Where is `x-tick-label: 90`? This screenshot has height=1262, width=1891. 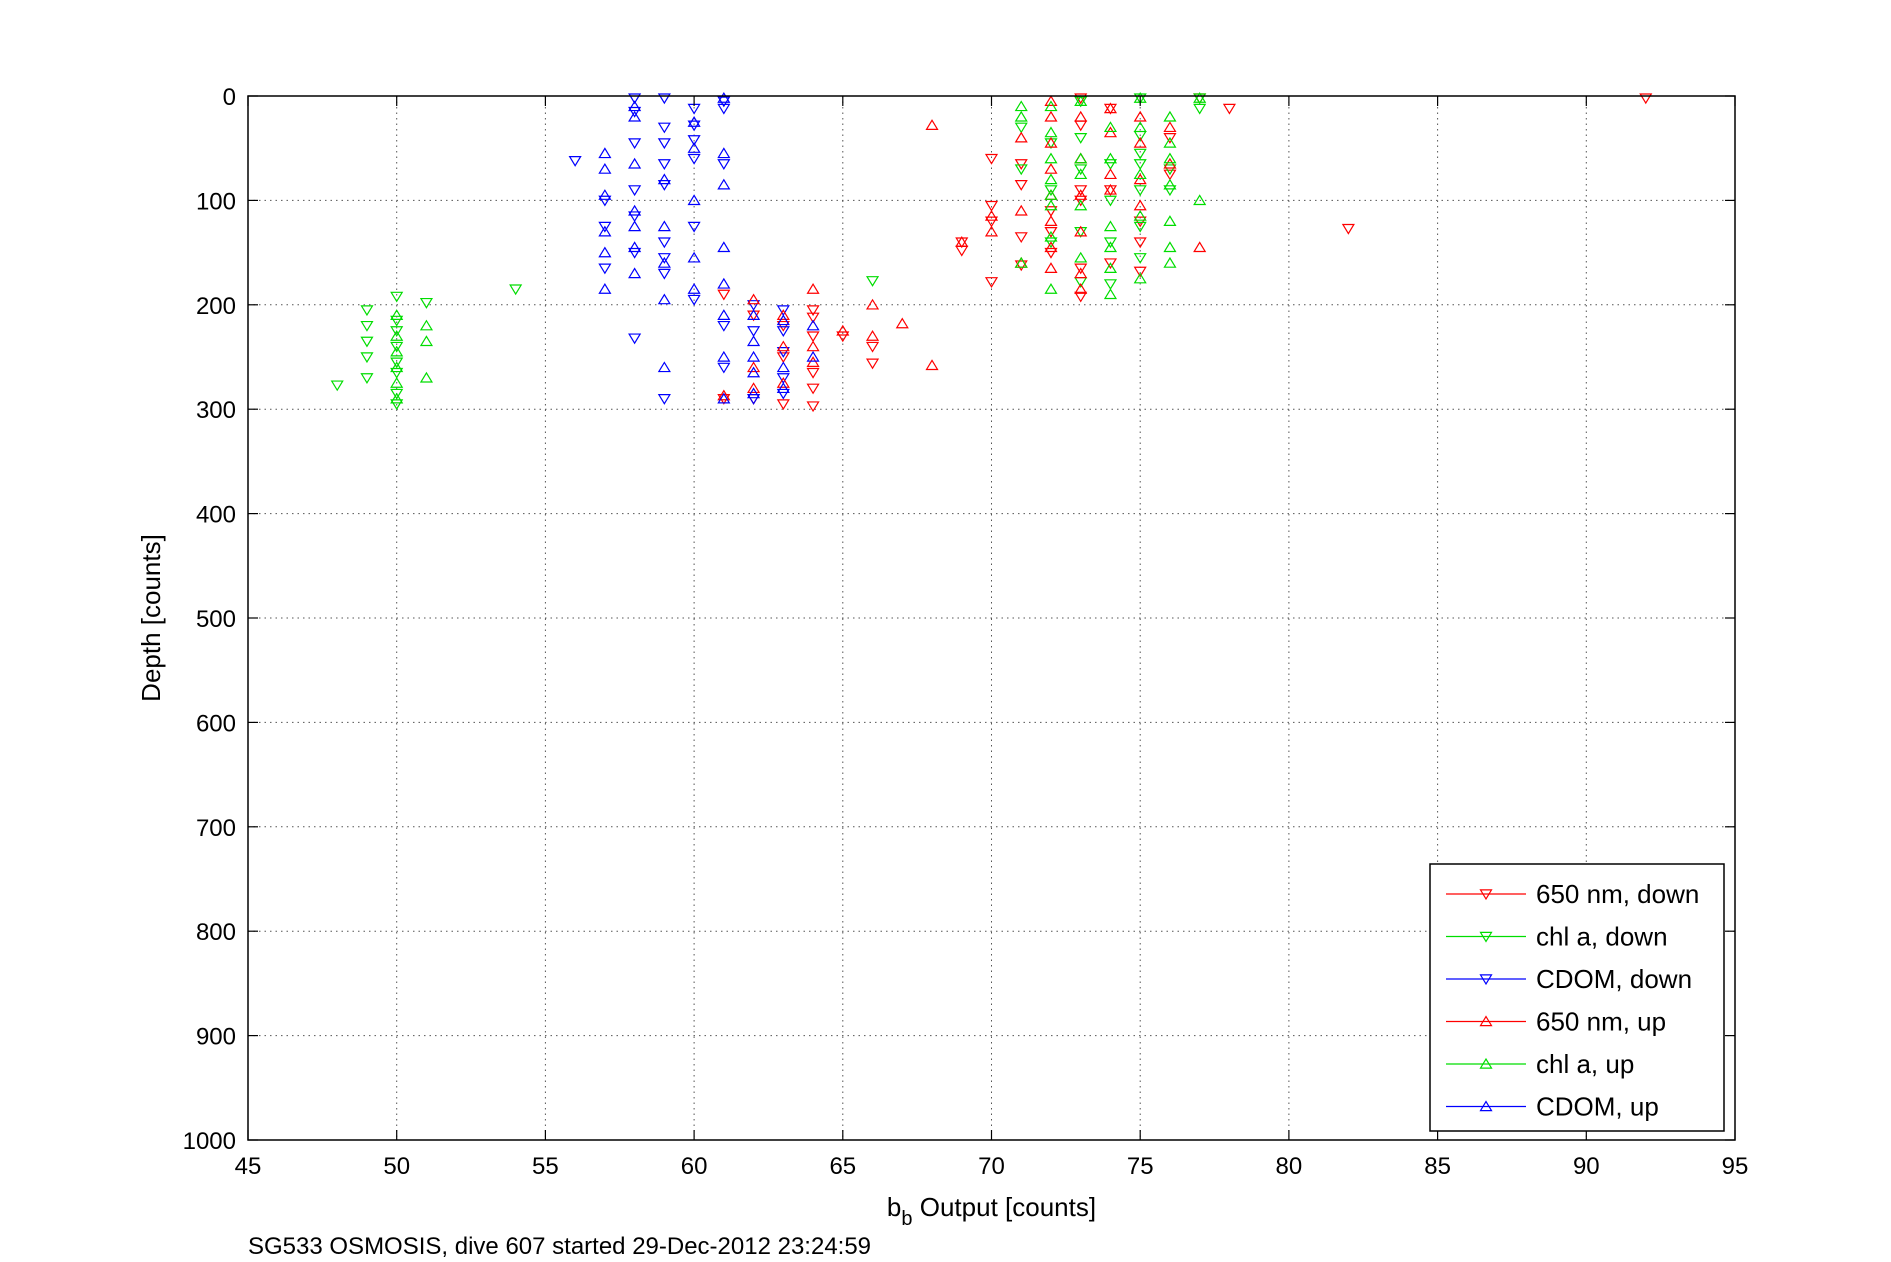 x-tick-label: 90 is located at coordinates (1586, 1166).